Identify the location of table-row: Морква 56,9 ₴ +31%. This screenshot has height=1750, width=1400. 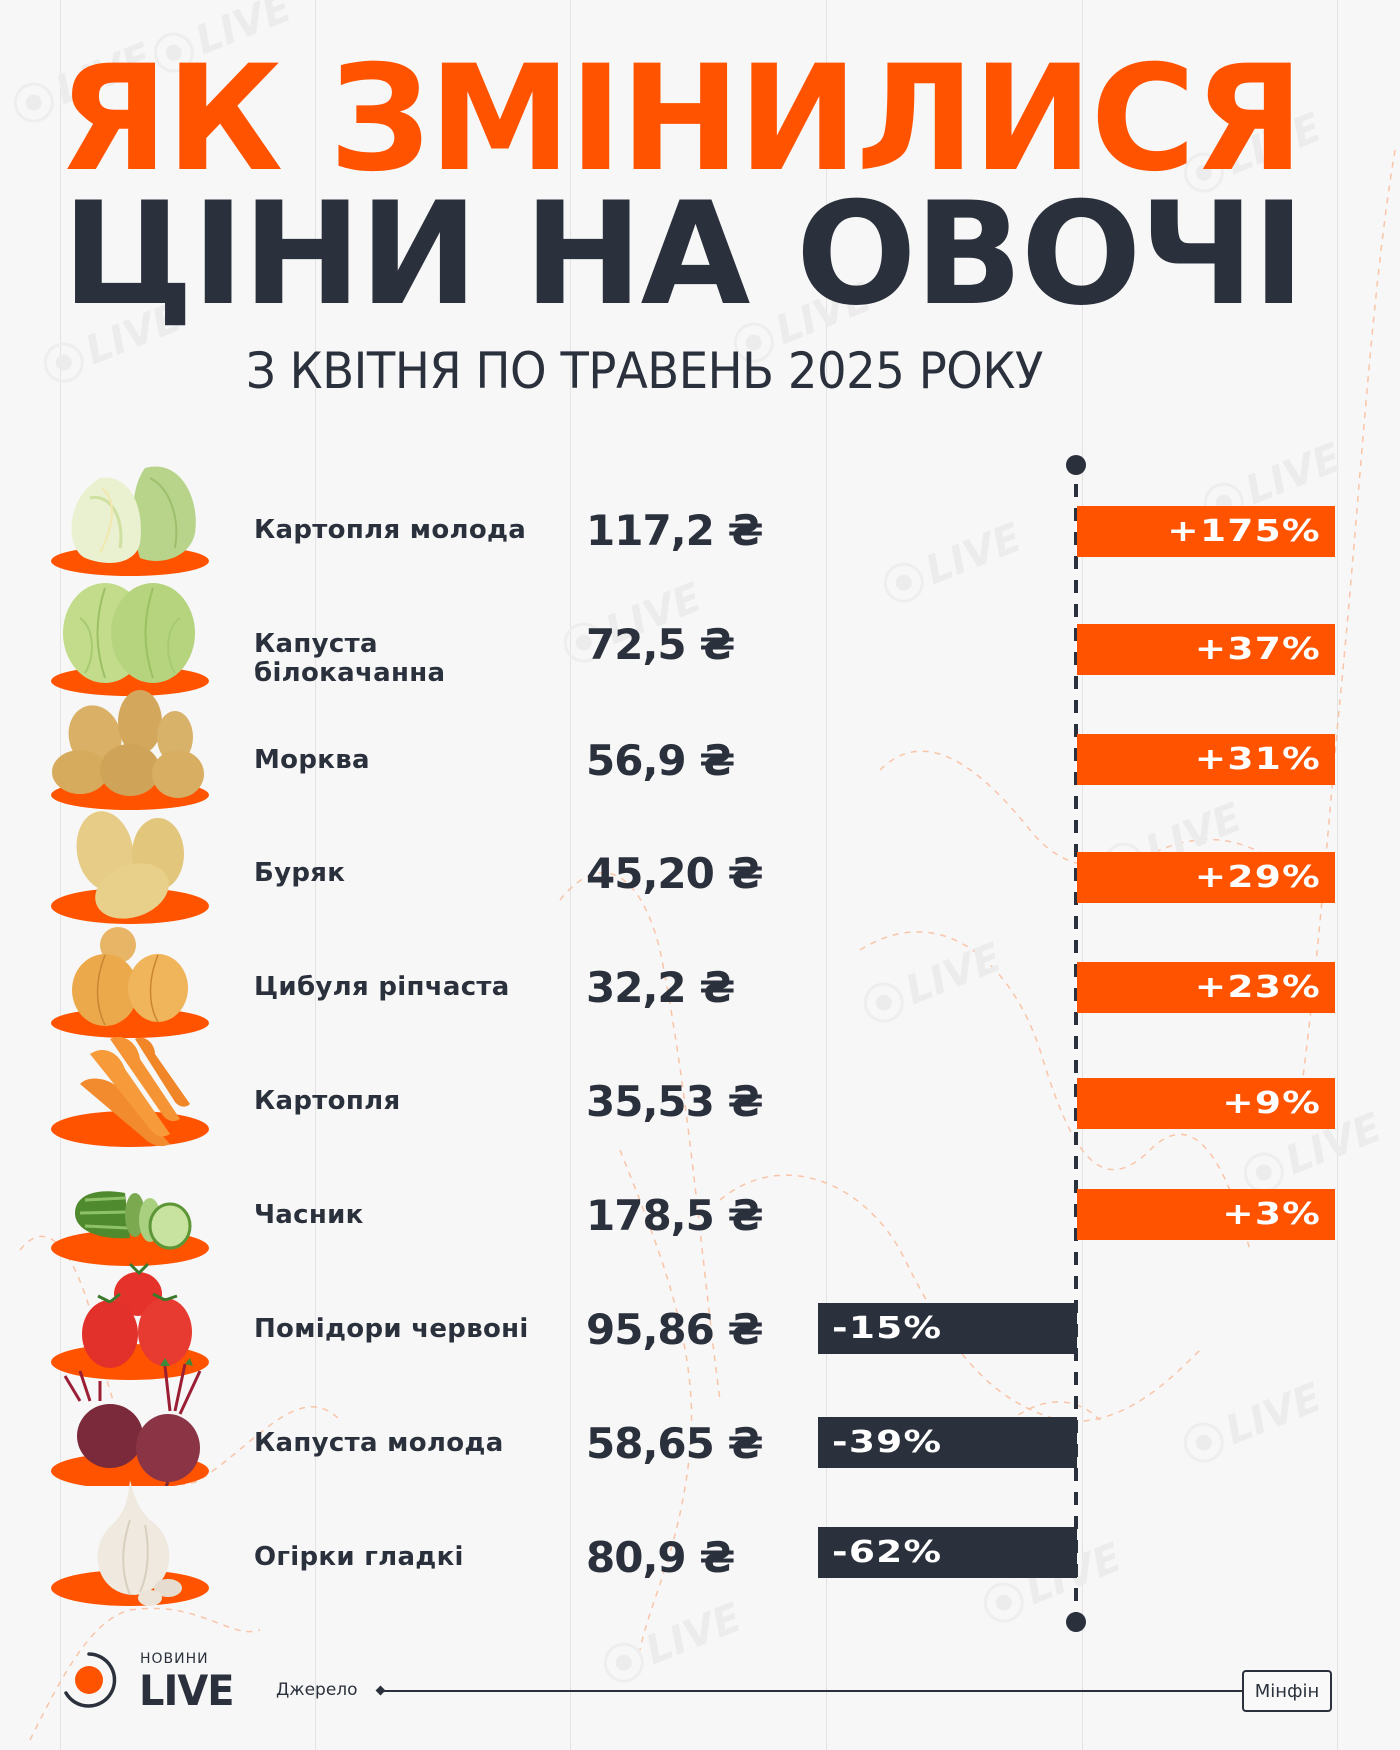
(700, 753).